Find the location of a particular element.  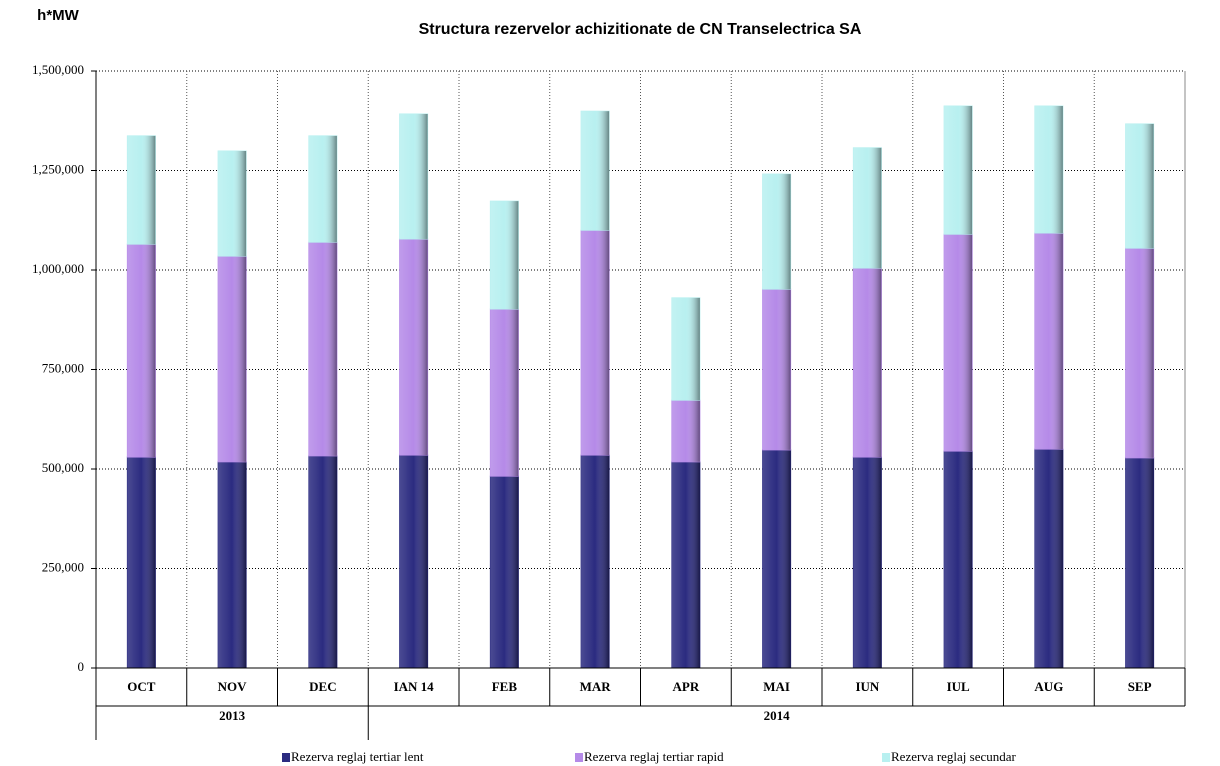

x-tick-label: AUG is located at coordinates (1048, 686).